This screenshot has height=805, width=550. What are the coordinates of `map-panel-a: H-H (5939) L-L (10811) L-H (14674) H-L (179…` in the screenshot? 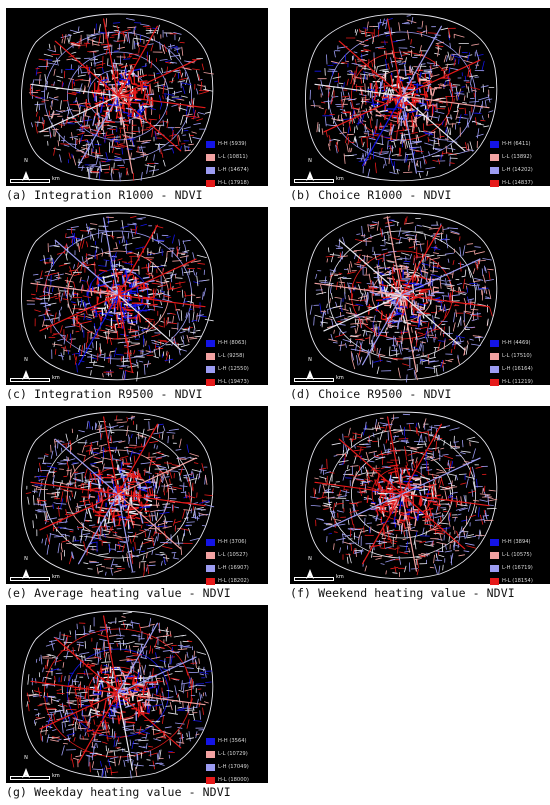 It's located at (137, 108).